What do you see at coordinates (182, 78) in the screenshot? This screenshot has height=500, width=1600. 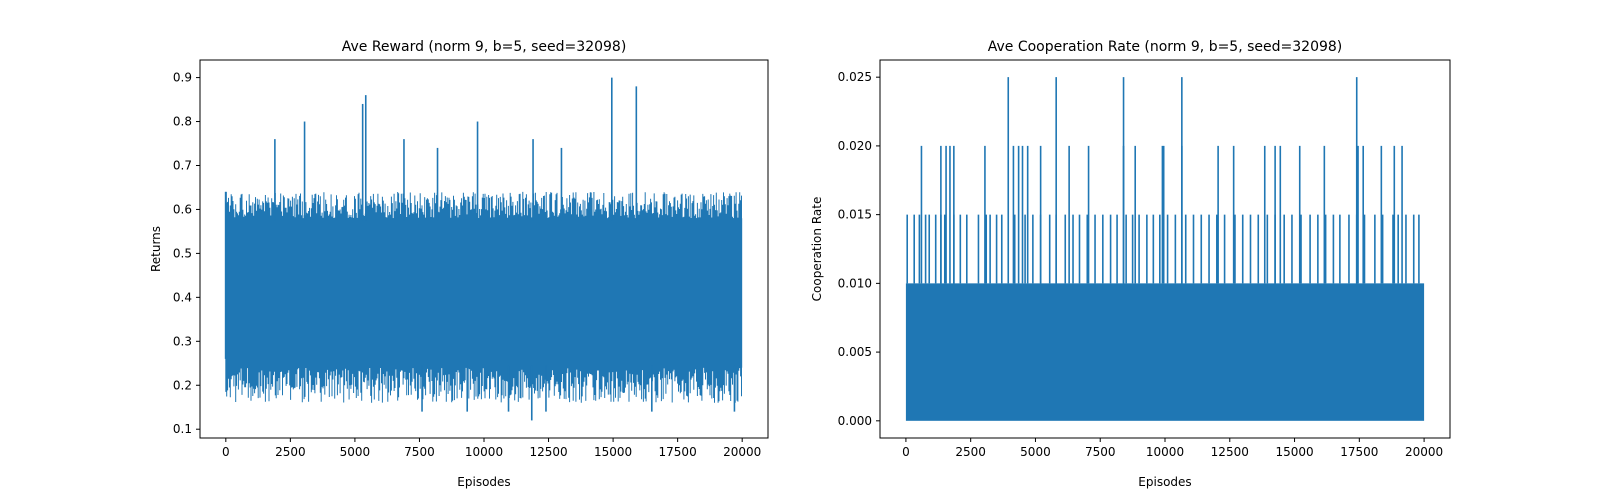 I see `y-tick-label: 0.9` at bounding box center [182, 78].